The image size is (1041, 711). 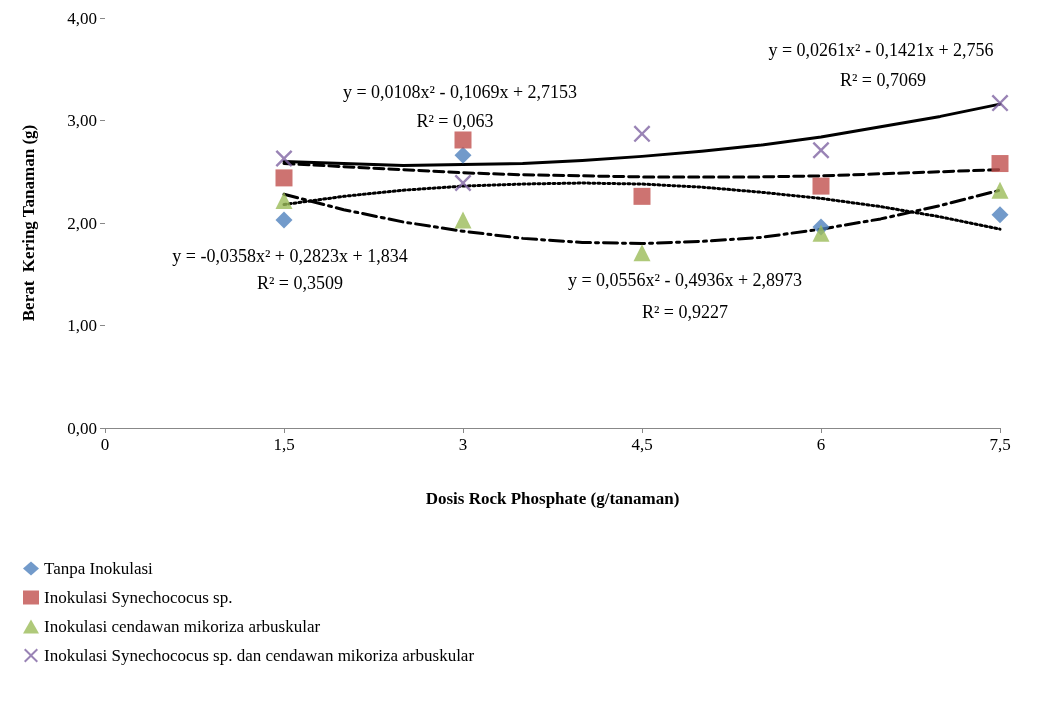 What do you see at coordinates (82, 325) in the screenshot?
I see `y-tick-label: 1,00` at bounding box center [82, 325].